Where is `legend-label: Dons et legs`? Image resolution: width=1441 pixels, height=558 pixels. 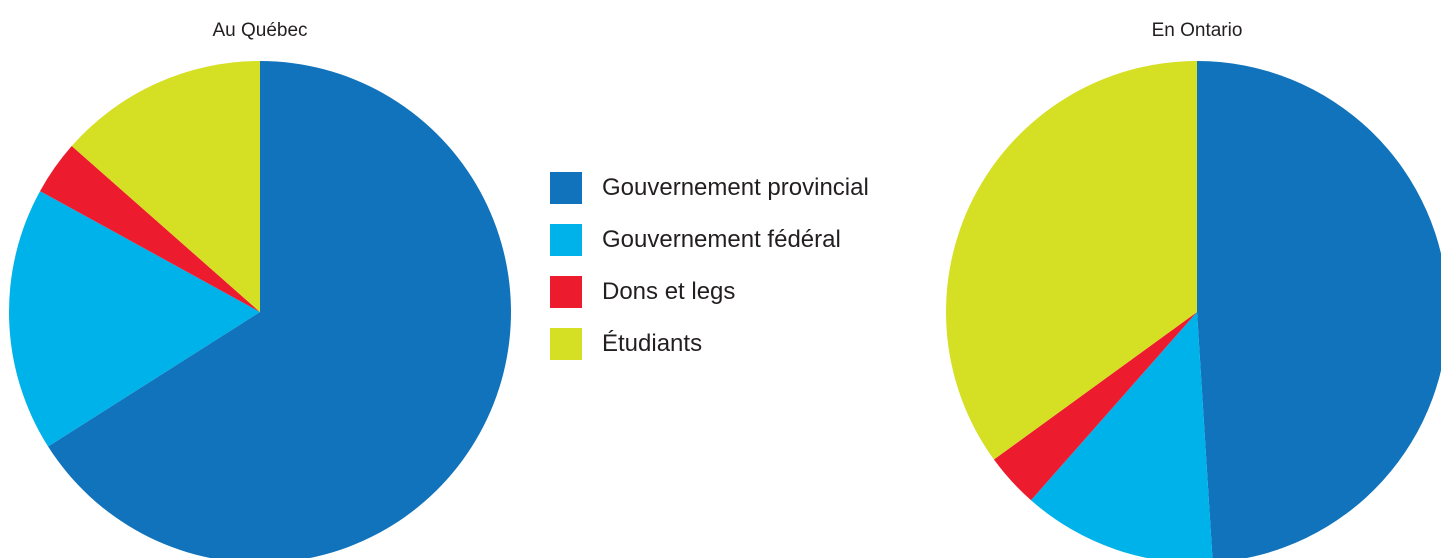 legend-label: Dons et legs is located at coordinates (669, 291).